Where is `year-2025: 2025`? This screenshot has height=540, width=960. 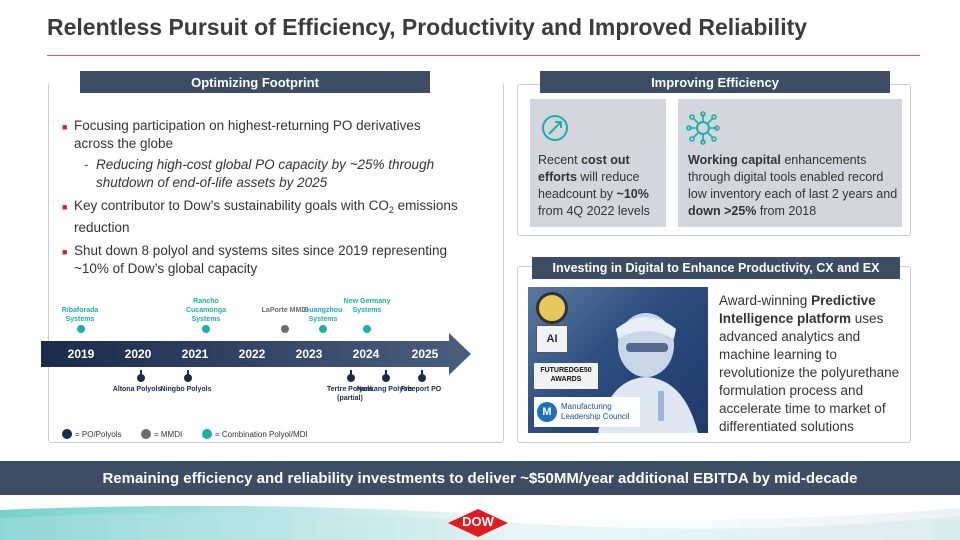
year-2025: 2025 is located at coordinates (425, 354).